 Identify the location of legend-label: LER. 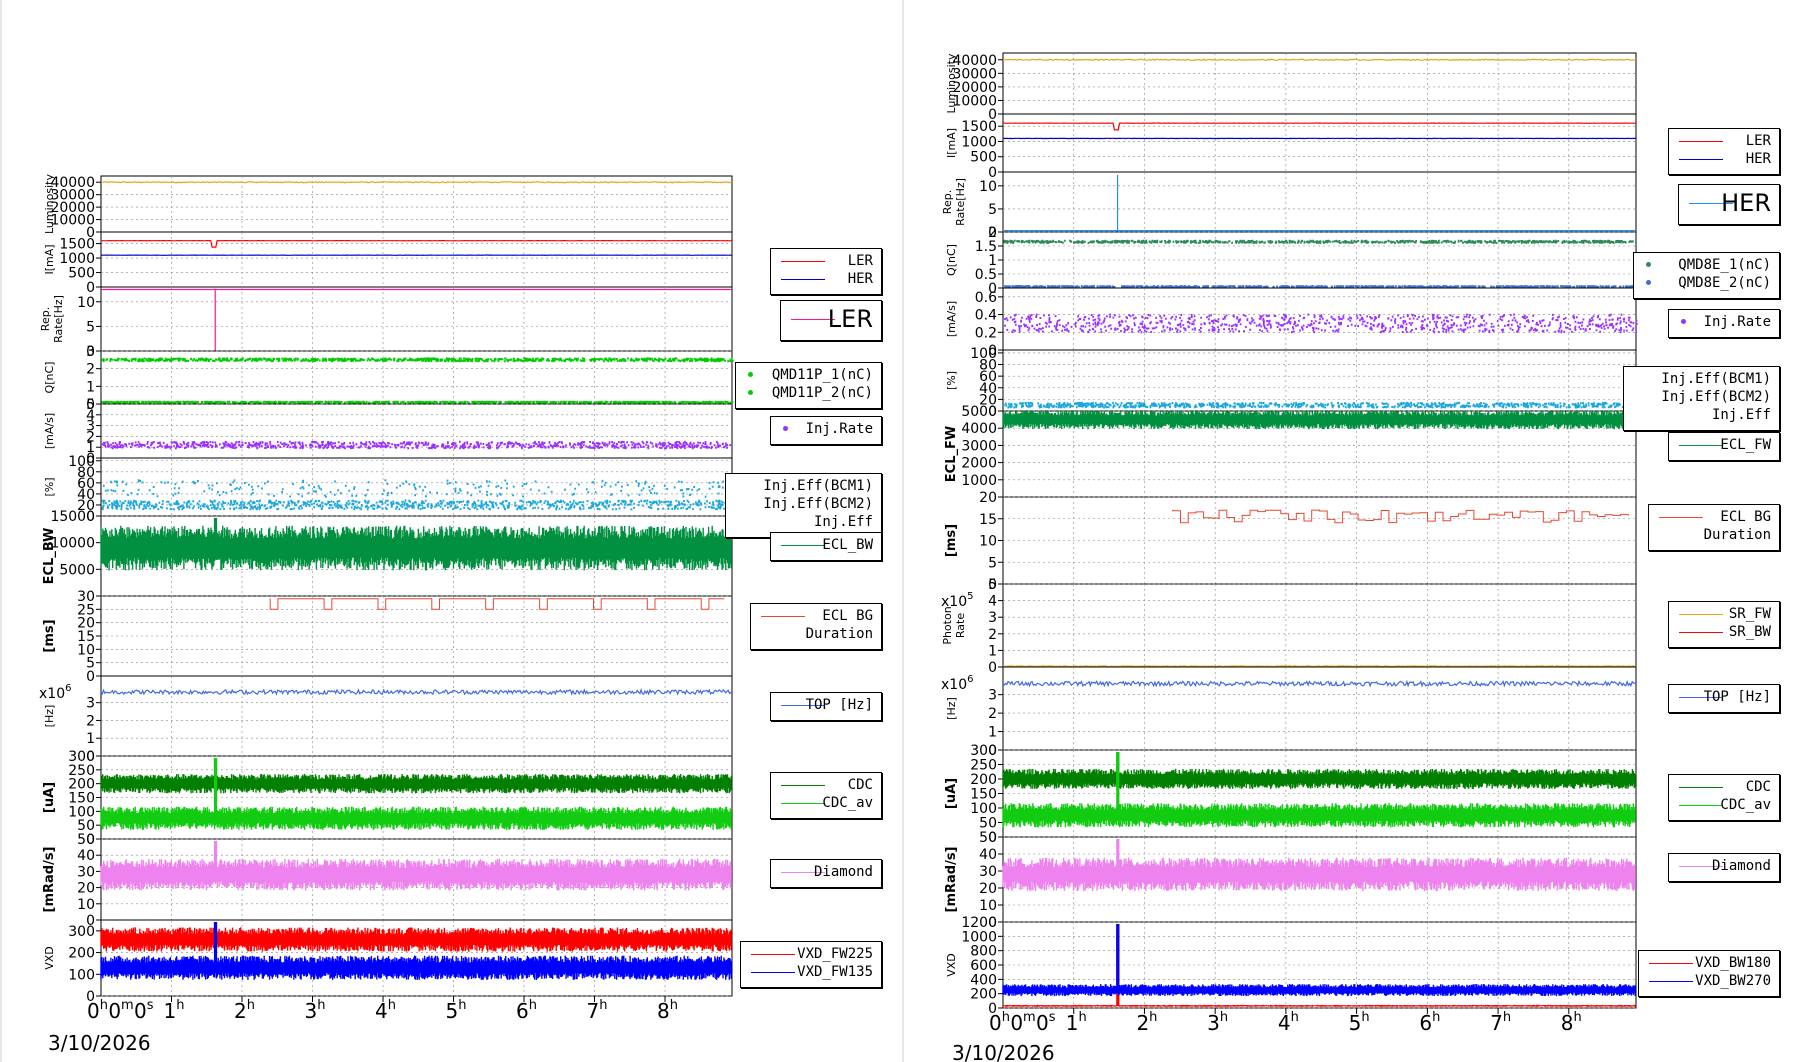
(850, 319).